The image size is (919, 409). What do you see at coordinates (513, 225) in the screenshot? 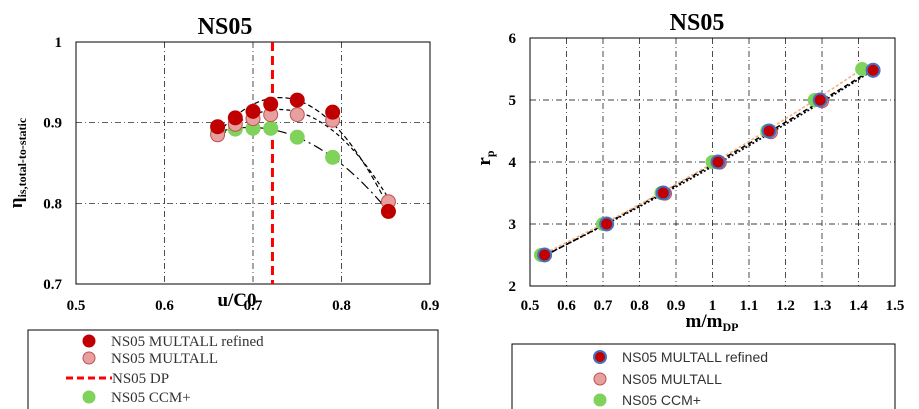
I see `y-tick-label: 3` at bounding box center [513, 225].